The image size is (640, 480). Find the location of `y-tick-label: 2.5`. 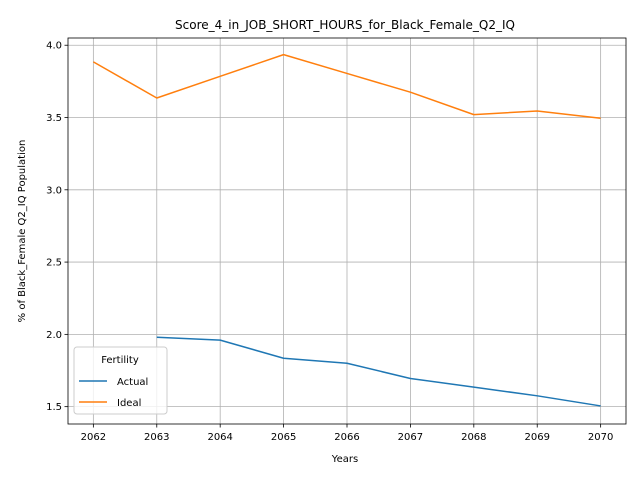

y-tick-label: 2.5 is located at coordinates (54, 263).